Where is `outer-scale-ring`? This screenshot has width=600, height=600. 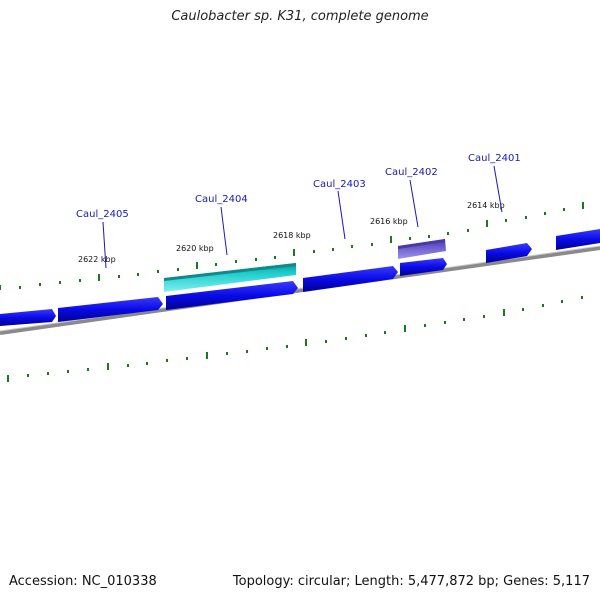
outer-scale-ring is located at coordinates (292, 246).